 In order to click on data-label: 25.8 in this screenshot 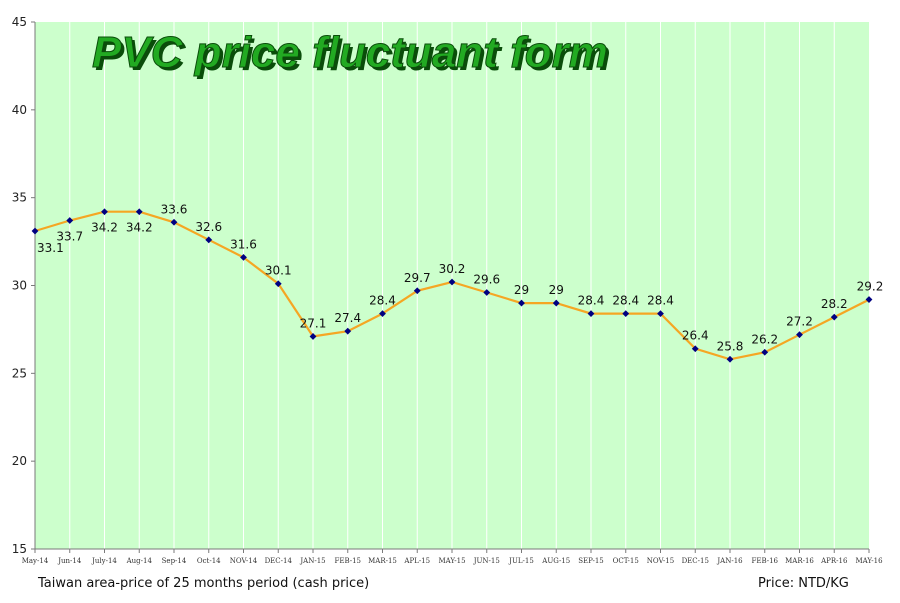, I will do `click(730, 346)`.